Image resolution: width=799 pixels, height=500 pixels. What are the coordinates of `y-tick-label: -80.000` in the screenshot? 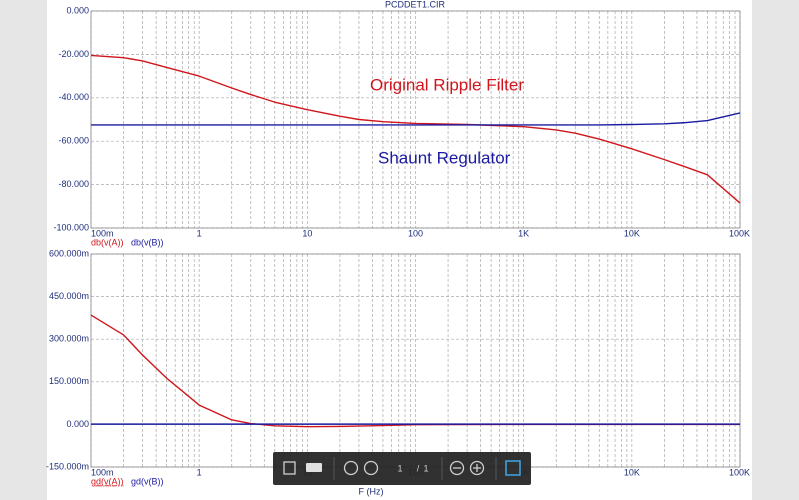 It's located at (73, 184).